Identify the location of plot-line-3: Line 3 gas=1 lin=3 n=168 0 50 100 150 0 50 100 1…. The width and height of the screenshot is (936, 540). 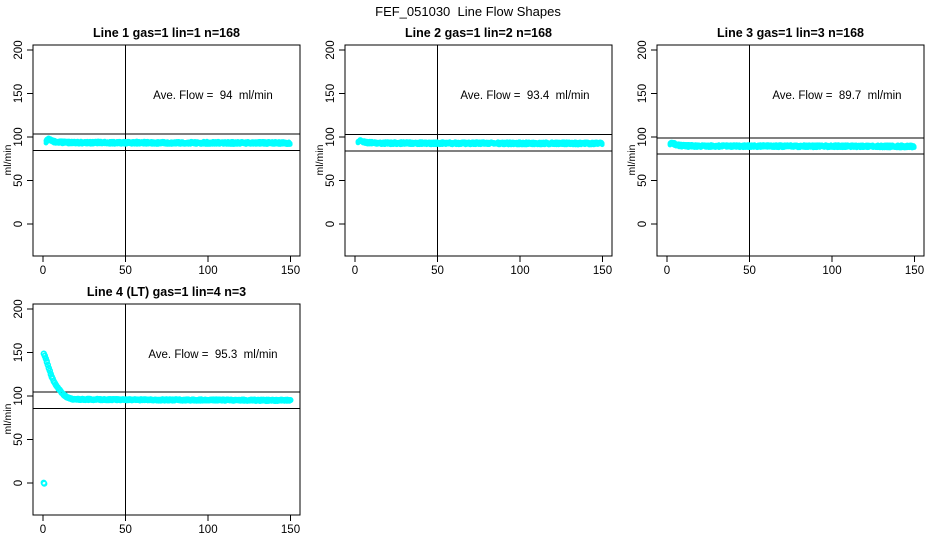
(775, 151).